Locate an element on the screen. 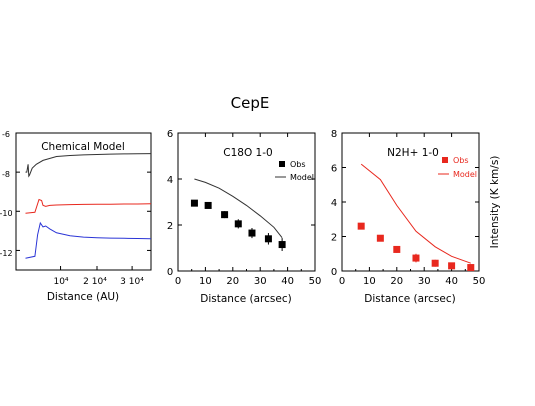  c18o-ticks: 0 10 20 30 40 50 0 2 4 6 is located at coordinates (244, 208).